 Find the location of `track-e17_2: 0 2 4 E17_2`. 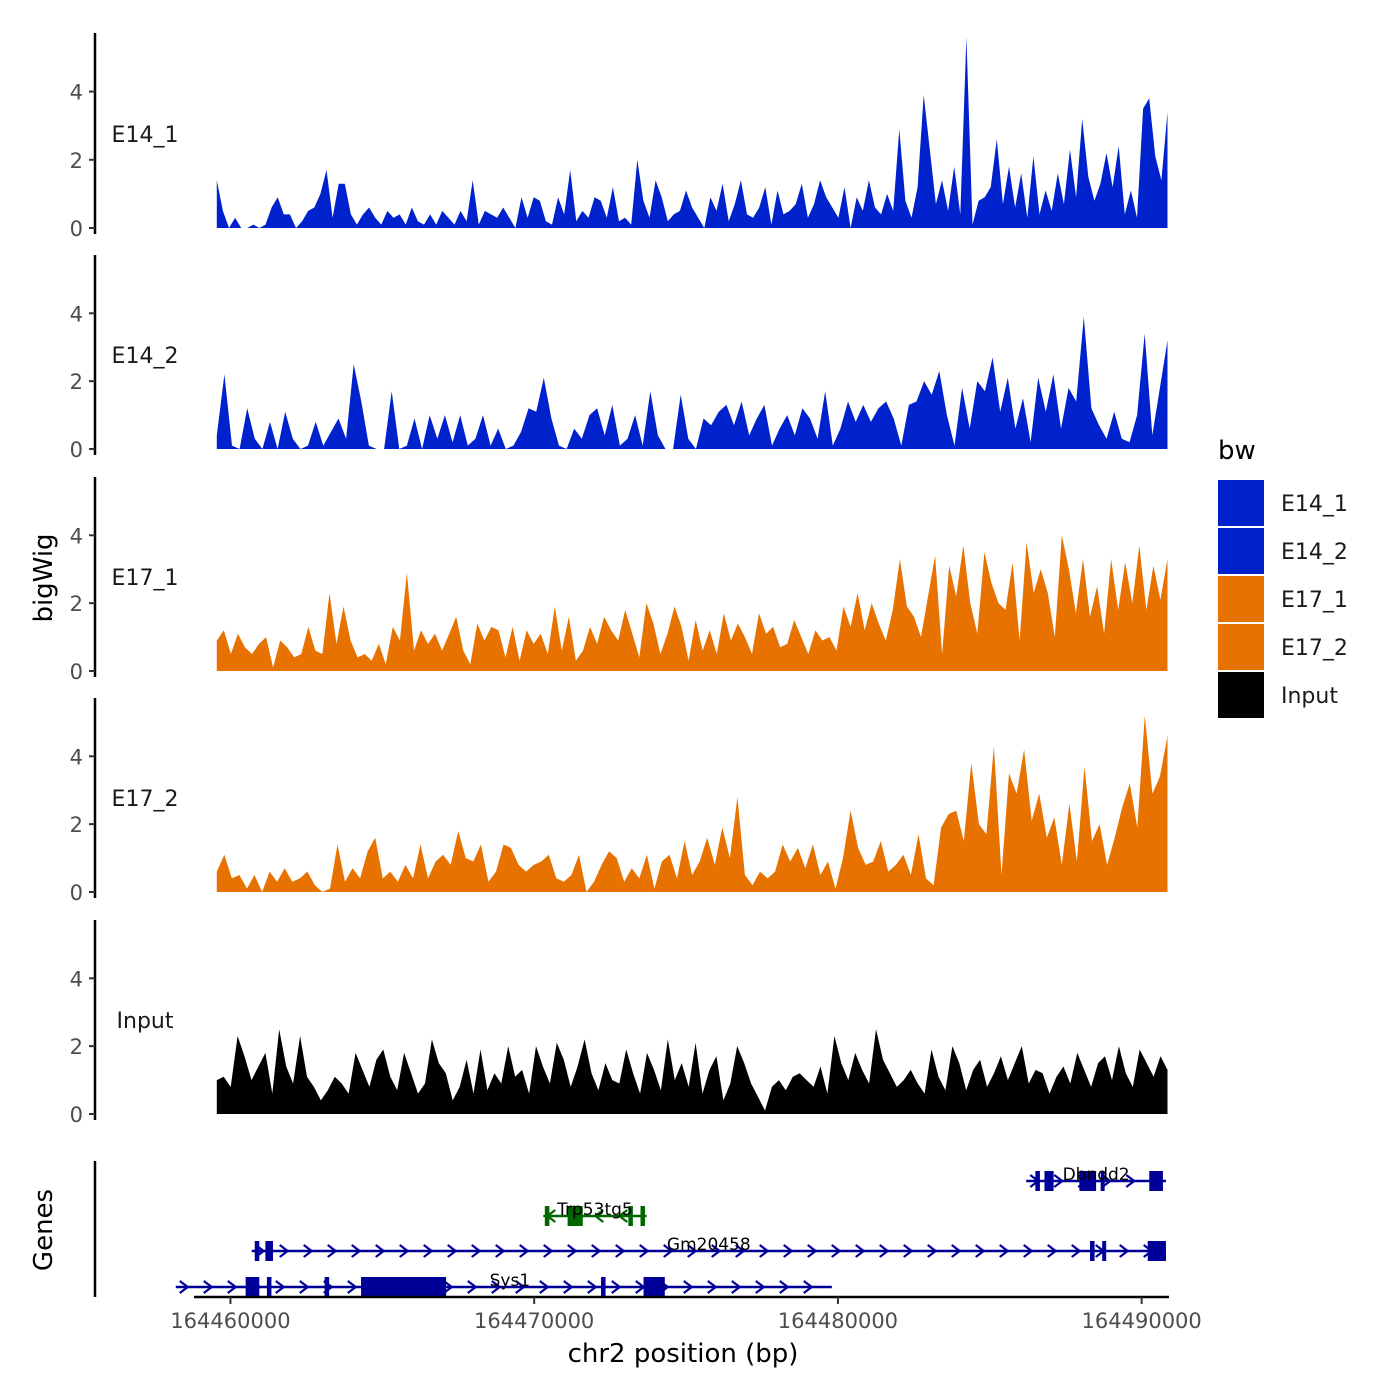

track-e17_2: 0 2 4 E17_2 is located at coordinates (619, 801).